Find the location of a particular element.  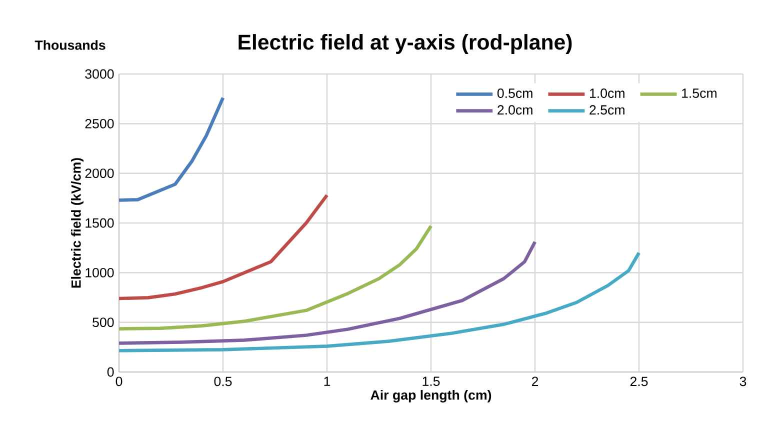

x-tick-label: 0.5 is located at coordinates (223, 381).